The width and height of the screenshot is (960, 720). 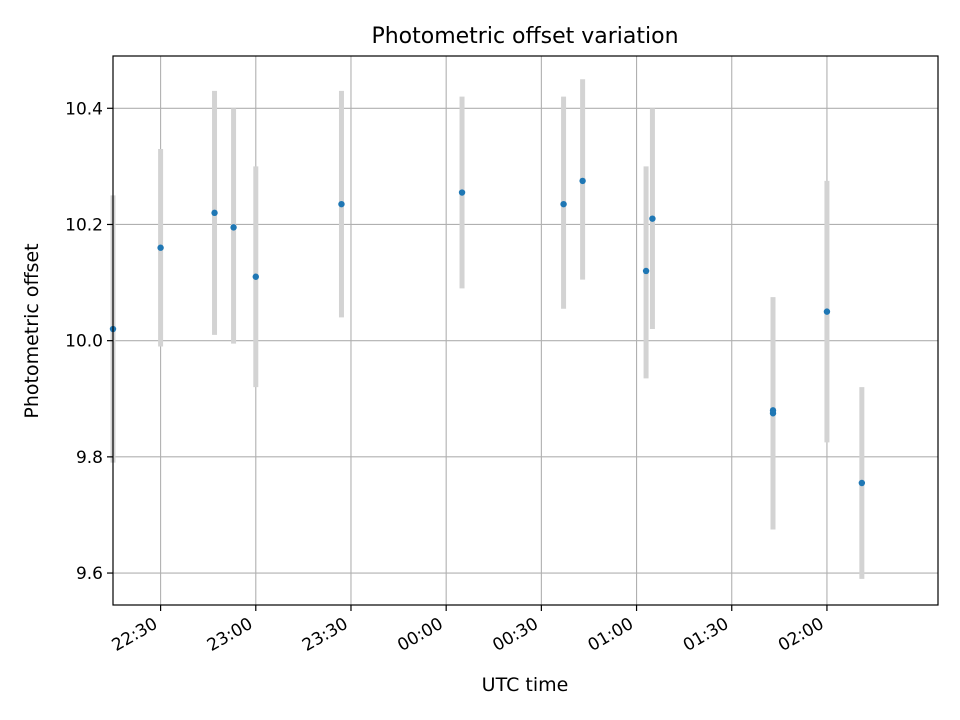 What do you see at coordinates (89, 458) in the screenshot?
I see `y-tick-label: 9.8` at bounding box center [89, 458].